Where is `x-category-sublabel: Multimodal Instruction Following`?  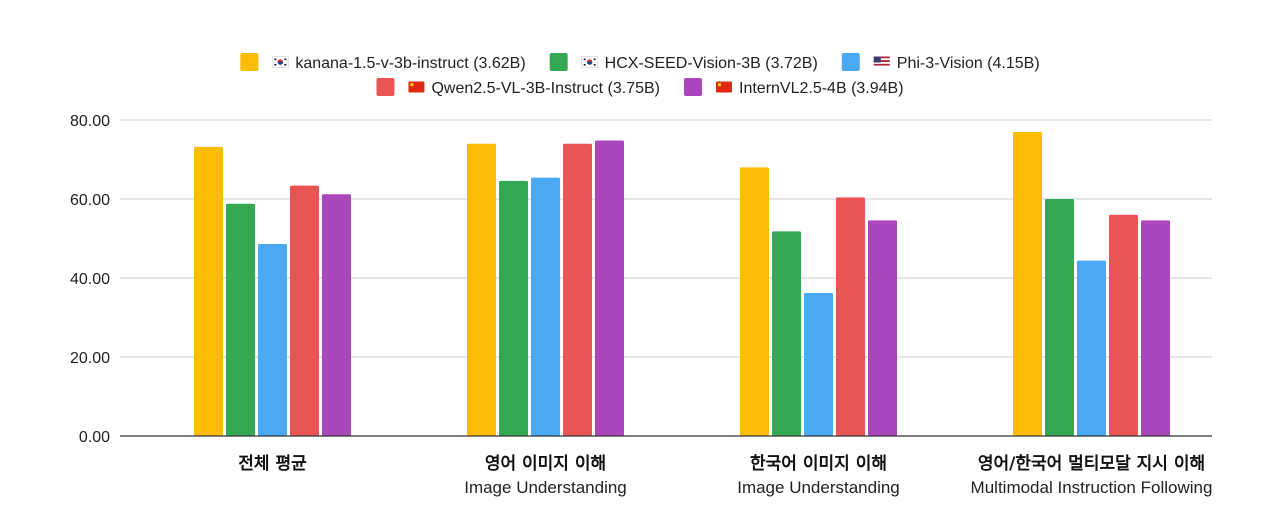 x-category-sublabel: Multimodal Instruction Following is located at coordinates (1092, 487).